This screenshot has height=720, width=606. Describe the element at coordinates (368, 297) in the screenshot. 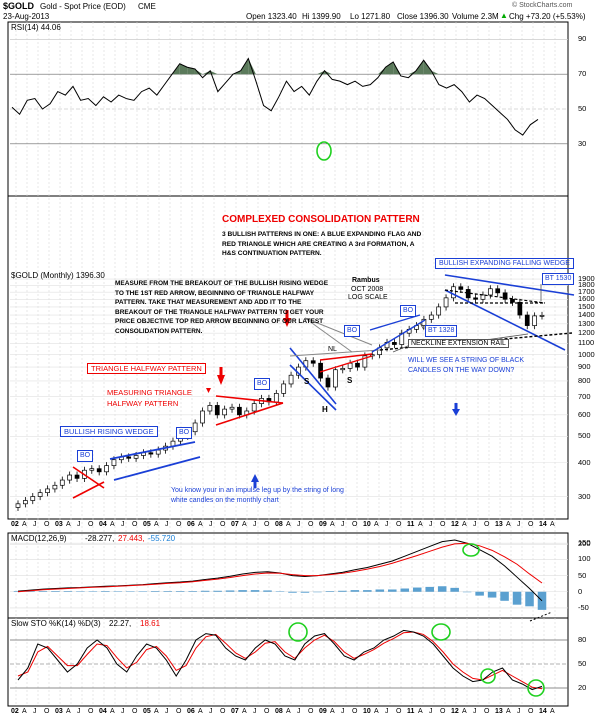

I see `logscale-label: LOG SCALE` at that location.